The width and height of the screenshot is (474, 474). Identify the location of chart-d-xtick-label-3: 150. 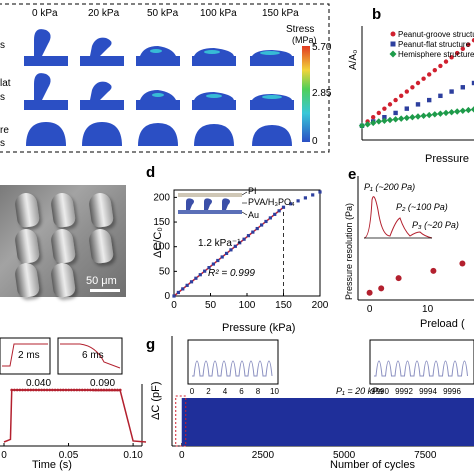
(283, 305).